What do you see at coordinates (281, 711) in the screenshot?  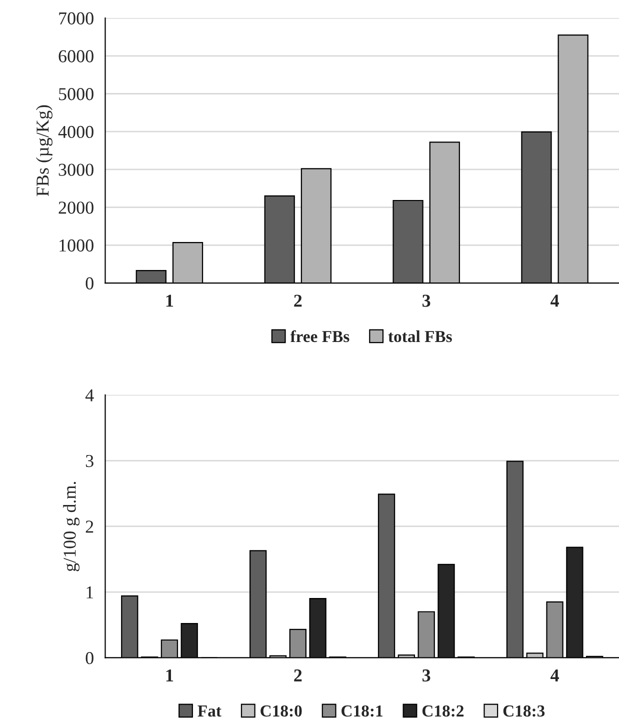 I see `legend-label: C18:0` at bounding box center [281, 711].